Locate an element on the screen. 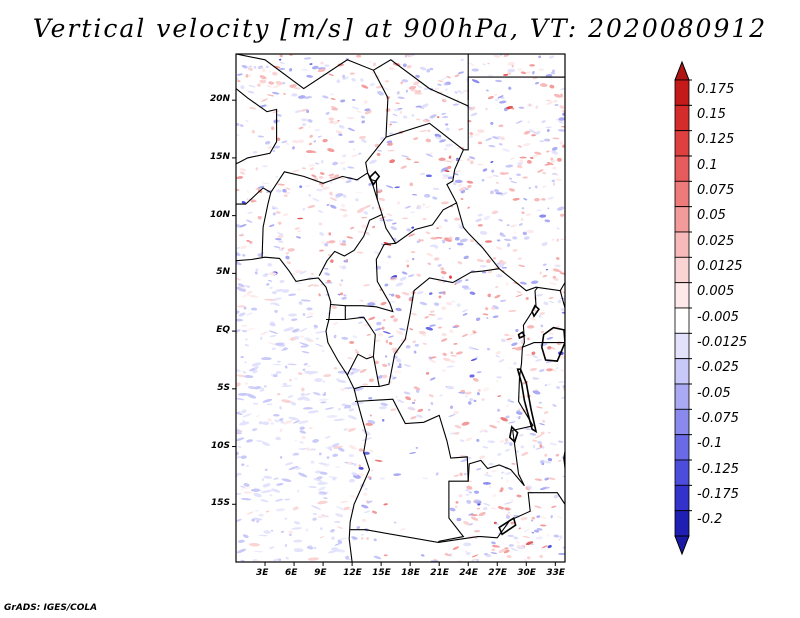  colorbar-level-label: 0.025 is located at coordinates (716, 241).